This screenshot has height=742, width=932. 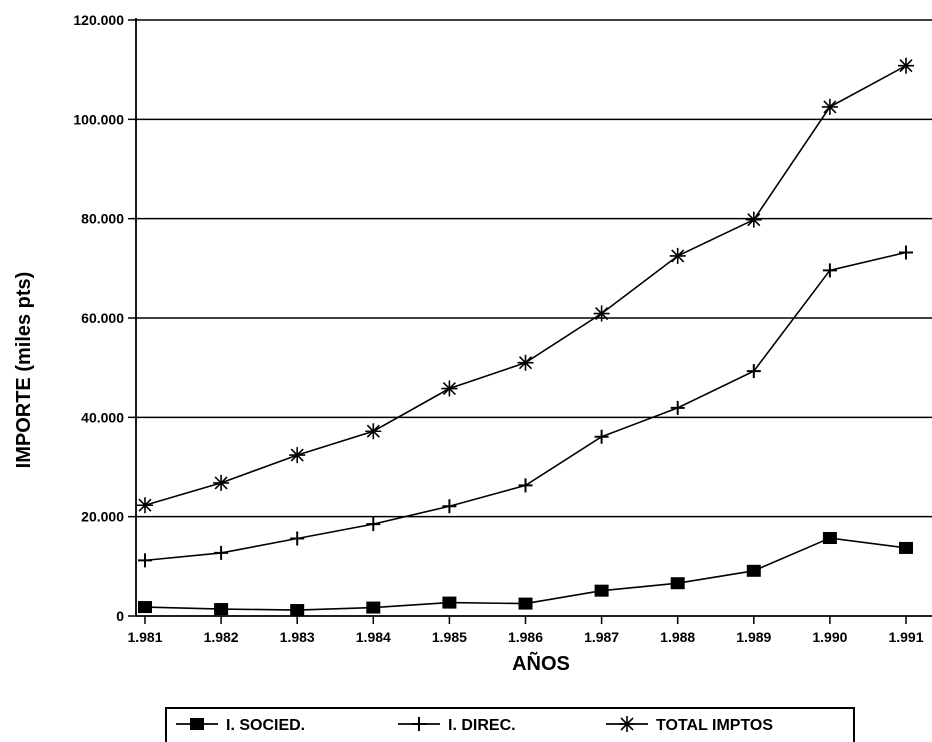 I want to click on y-tick-label: 40.000, so click(x=102, y=417).